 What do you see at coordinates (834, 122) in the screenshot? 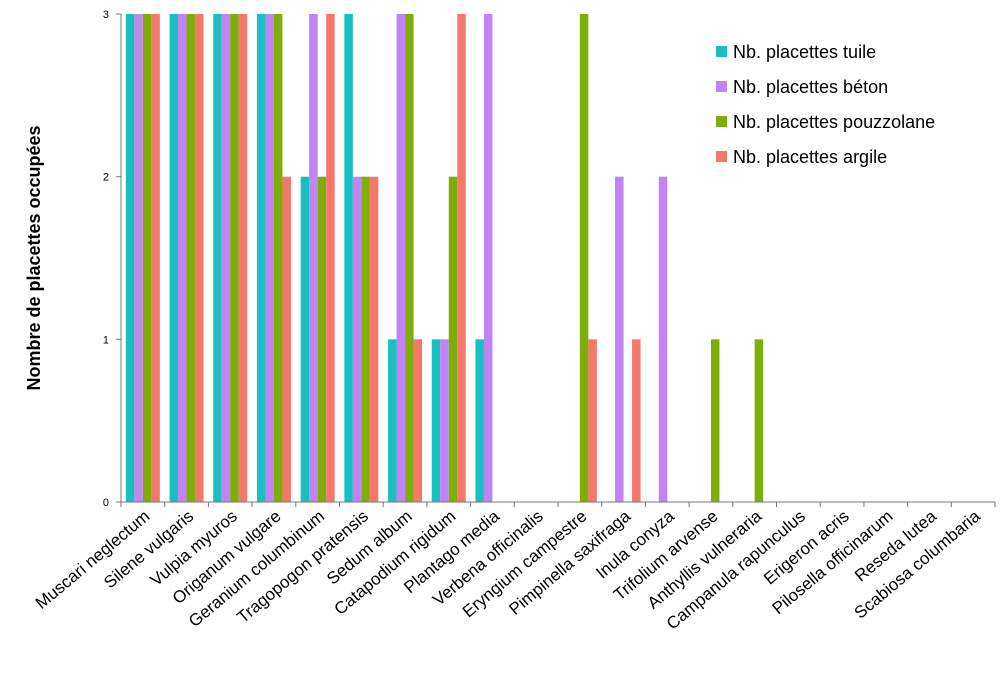
I see `legend-entry-label: Nb. placettes pouzzolane` at bounding box center [834, 122].